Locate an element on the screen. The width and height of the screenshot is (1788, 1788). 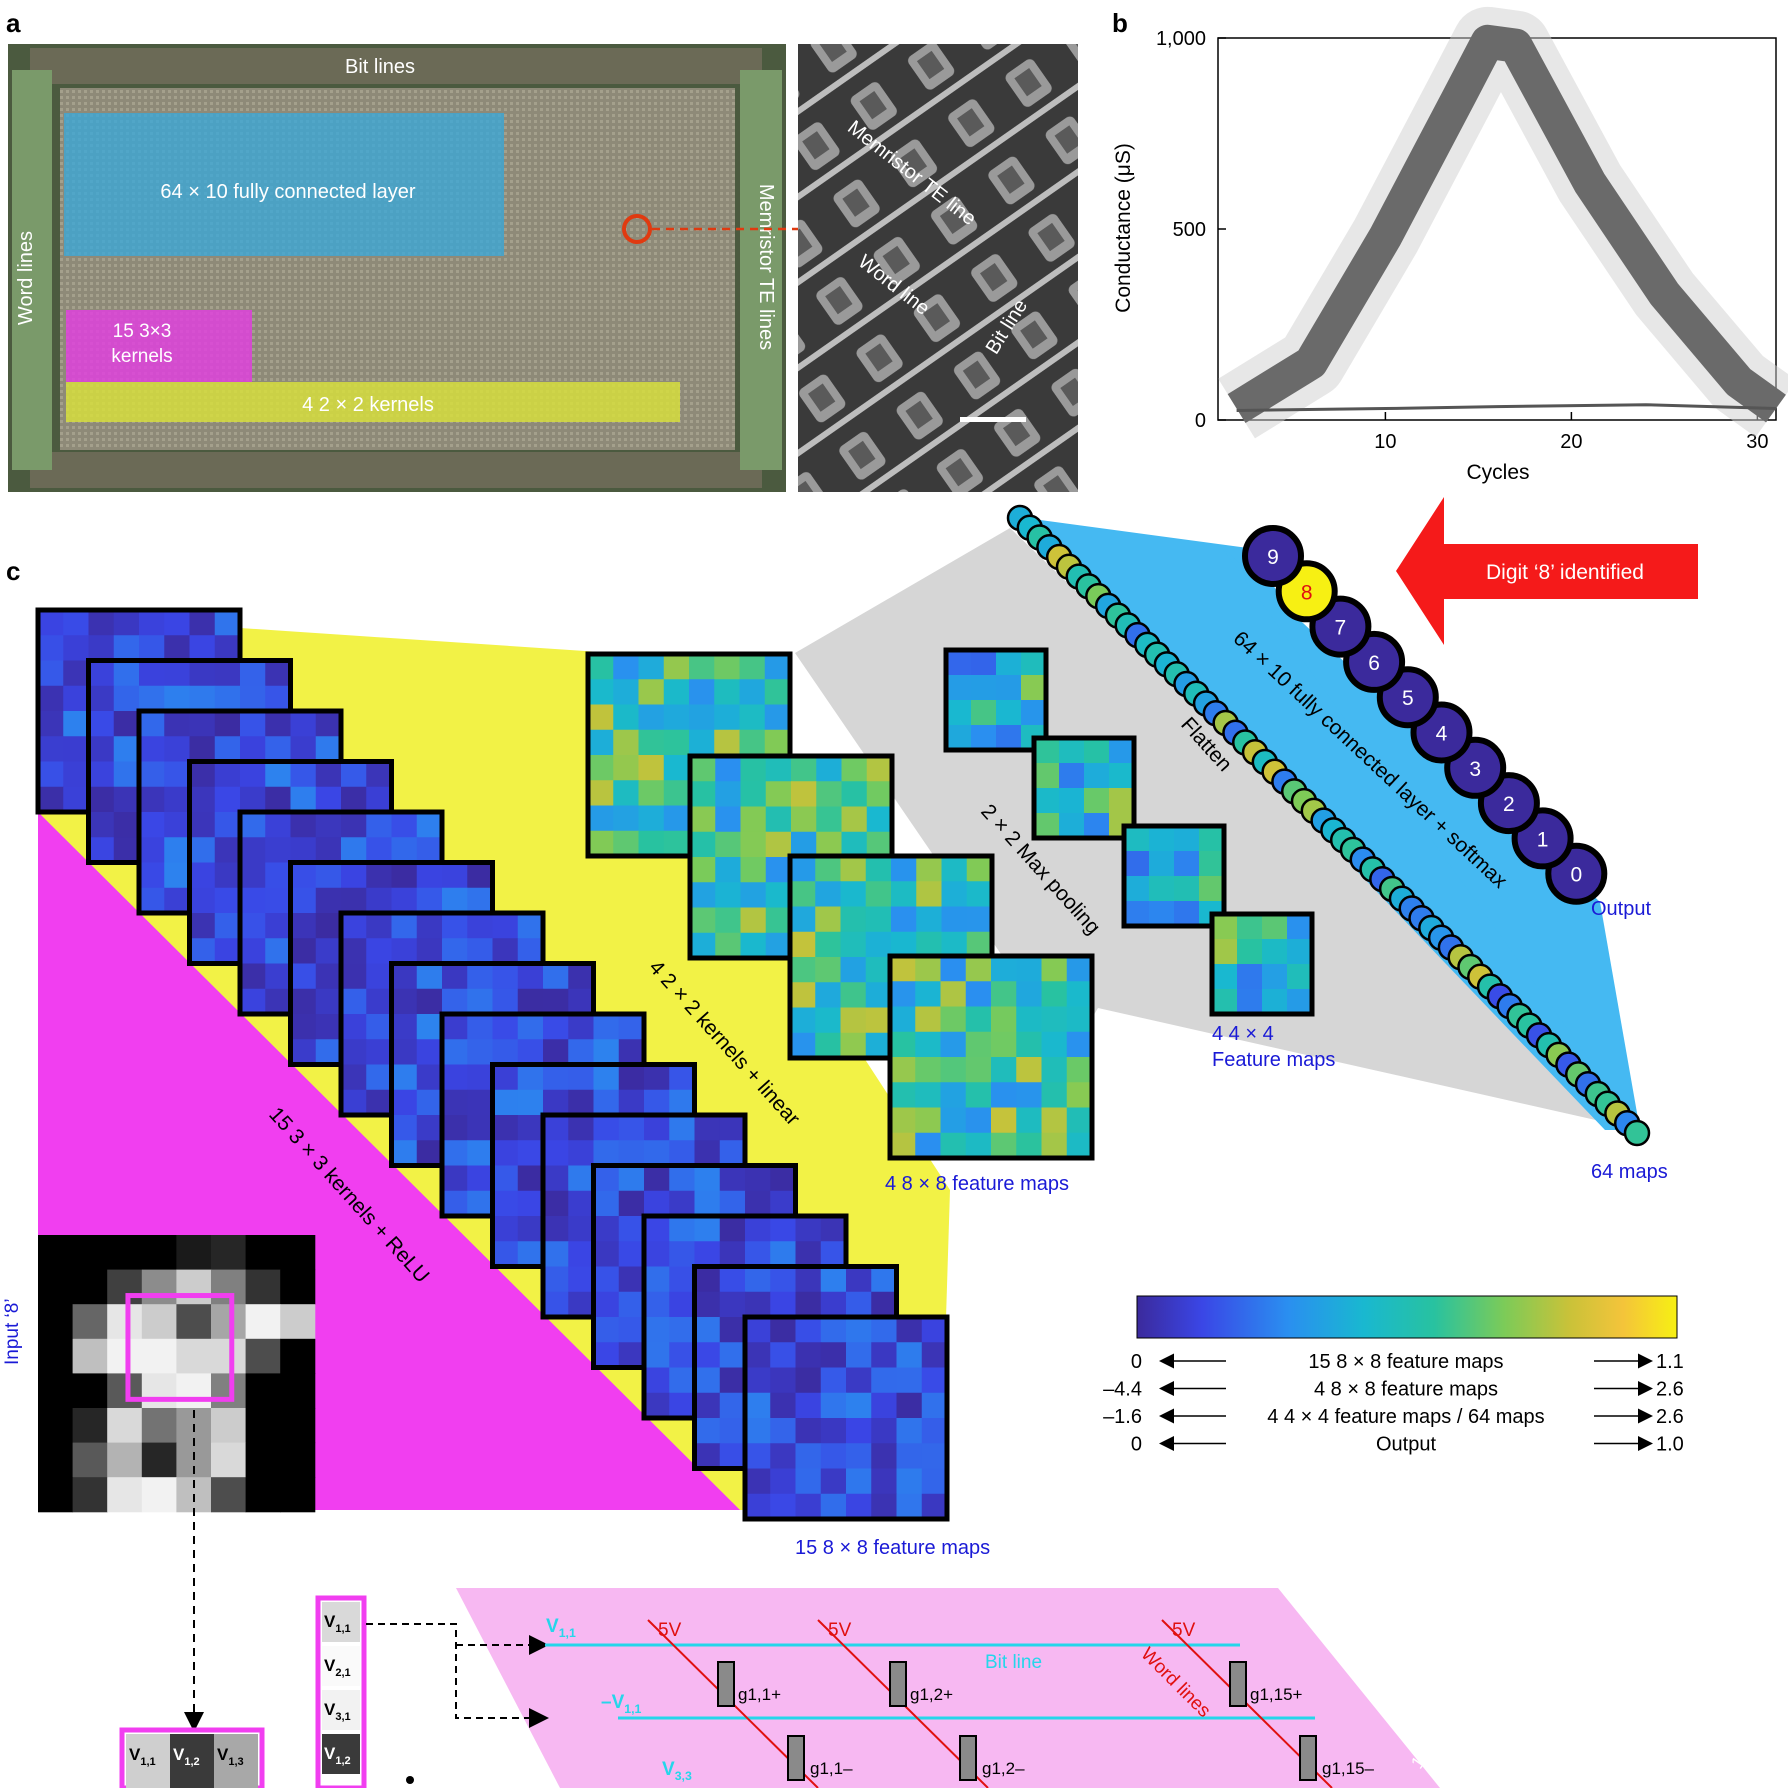
cbar-row-name: Output is located at coordinates (1406, 1445).